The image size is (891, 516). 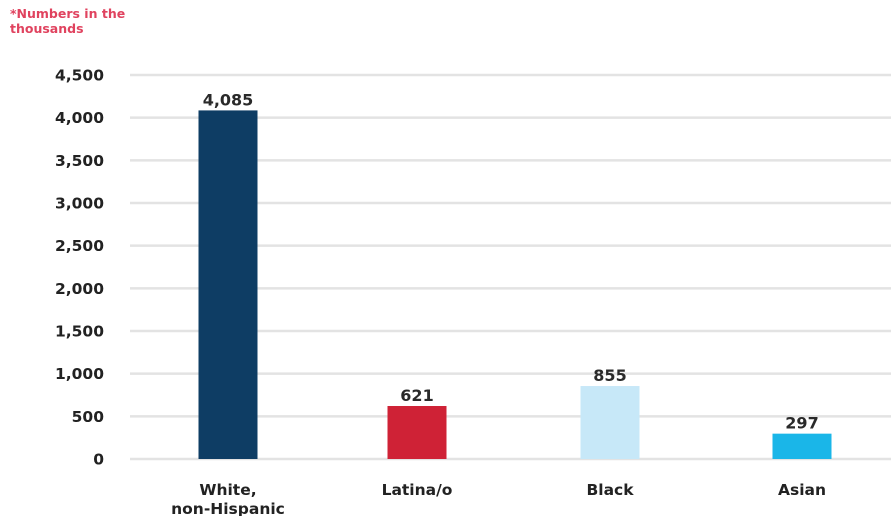 I want to click on x-category-label: Latina/o, so click(x=417, y=490).